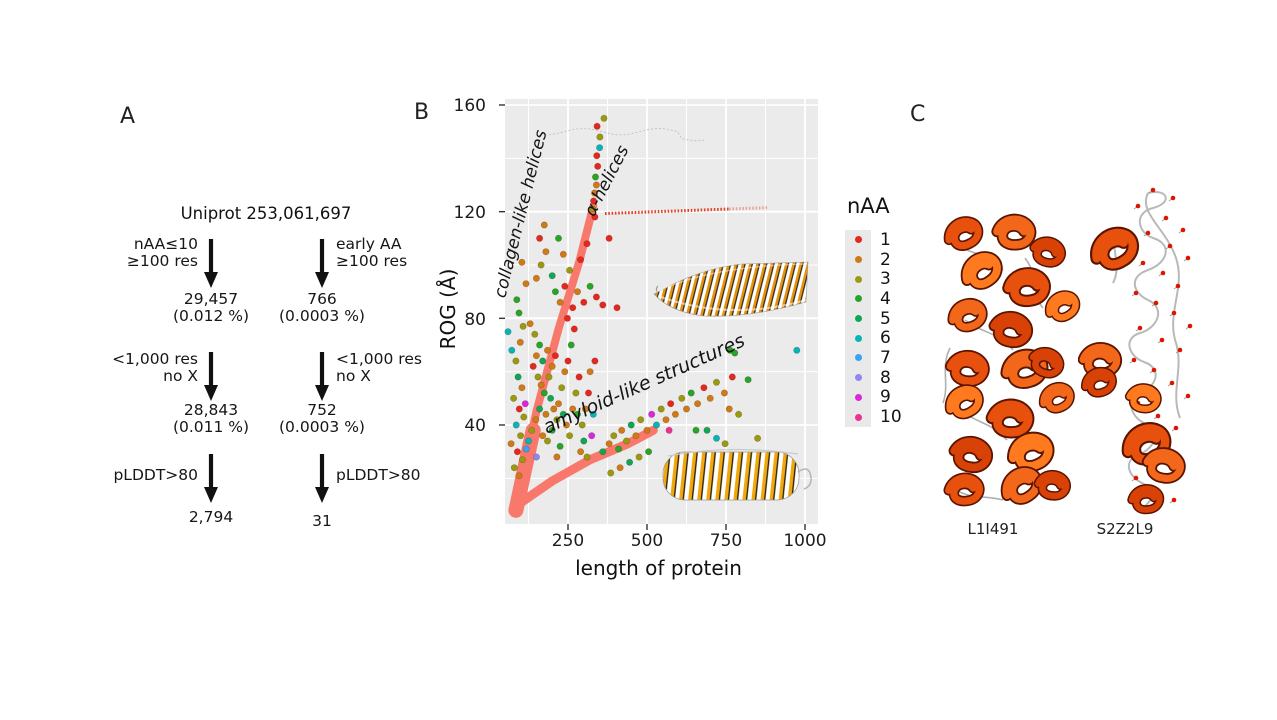 This screenshot has height=720, width=1277. I want to click on panel-c-label: C, so click(918, 114).